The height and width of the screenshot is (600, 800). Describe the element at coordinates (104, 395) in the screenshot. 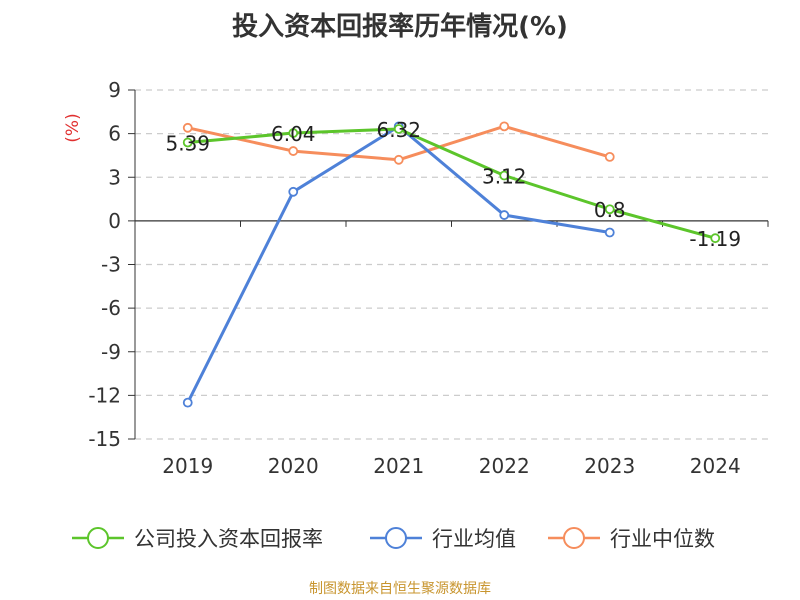

I see `y-tick-label: -12` at that location.